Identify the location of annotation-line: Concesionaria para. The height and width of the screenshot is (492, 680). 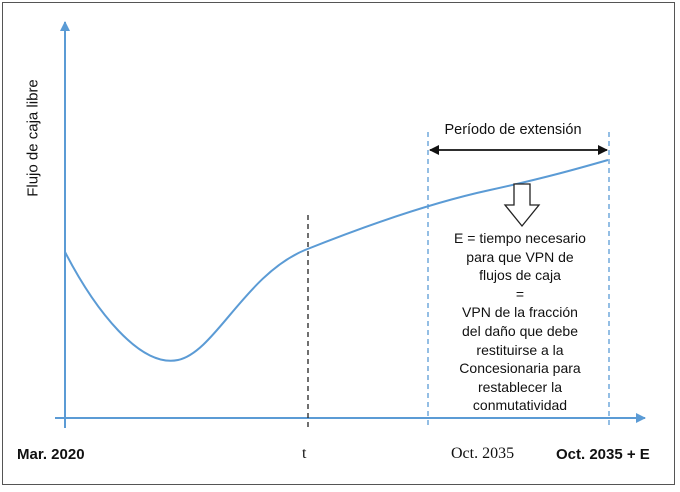
(520, 368).